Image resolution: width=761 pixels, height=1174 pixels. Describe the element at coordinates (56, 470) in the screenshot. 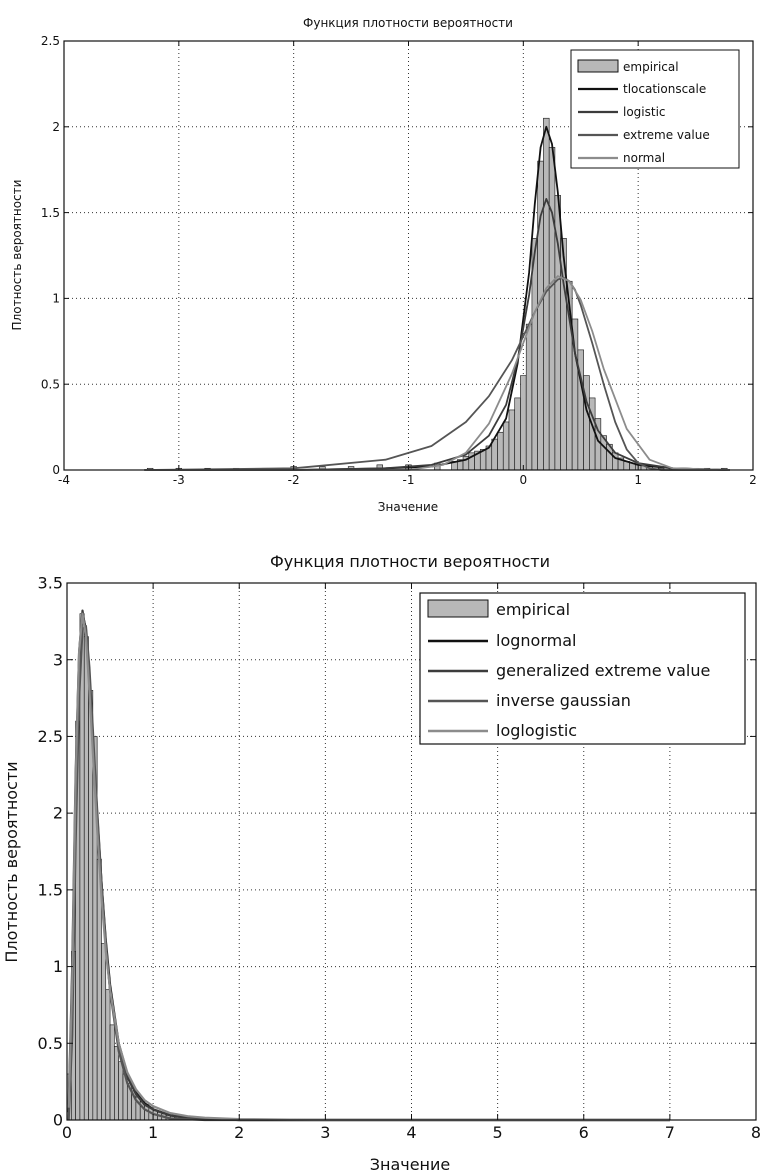

I see `chart-1-y-tick-label: 0` at that location.